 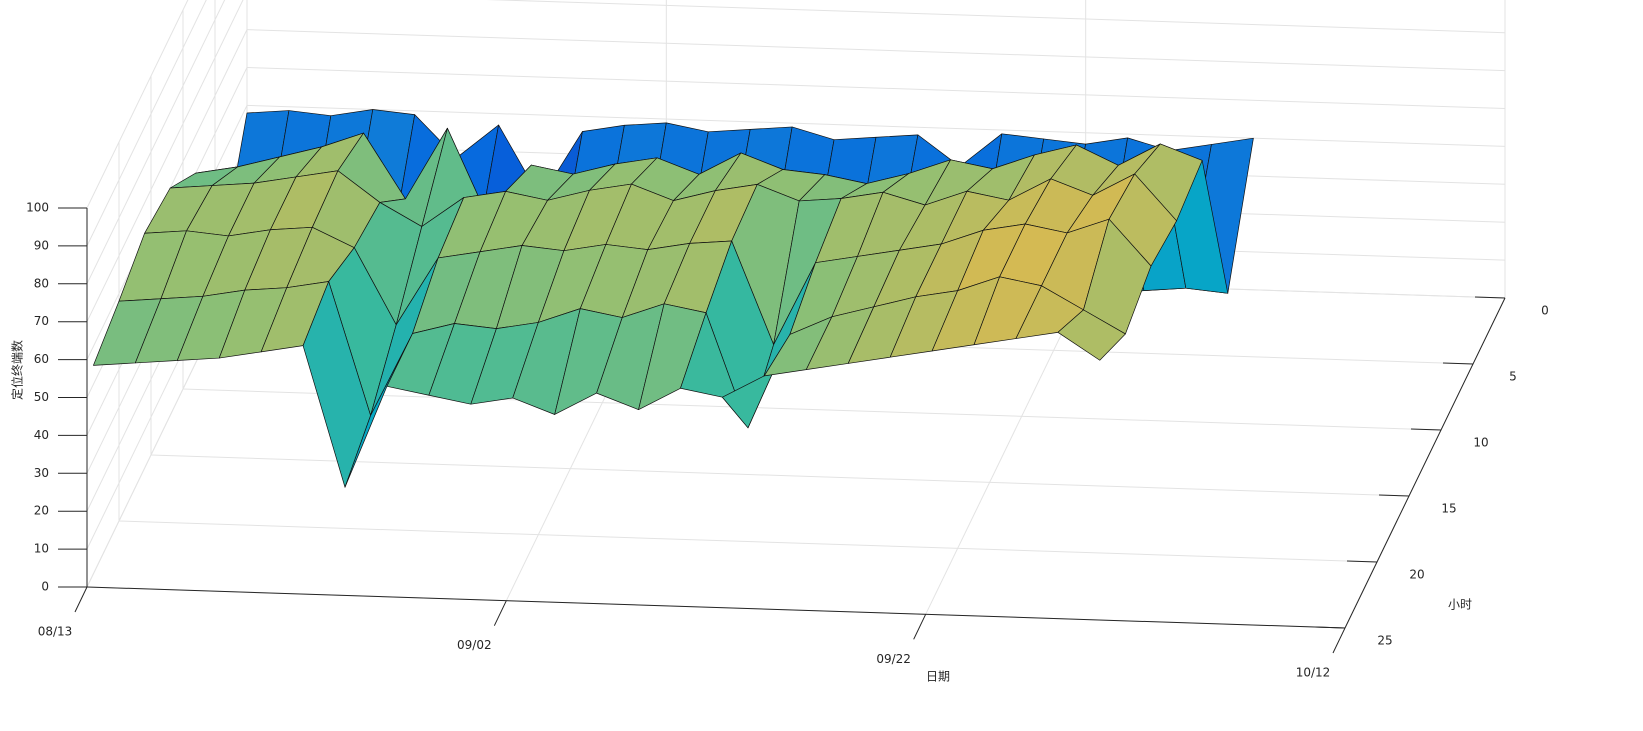 I want to click on z-tick-label: 70, so click(x=41, y=321).